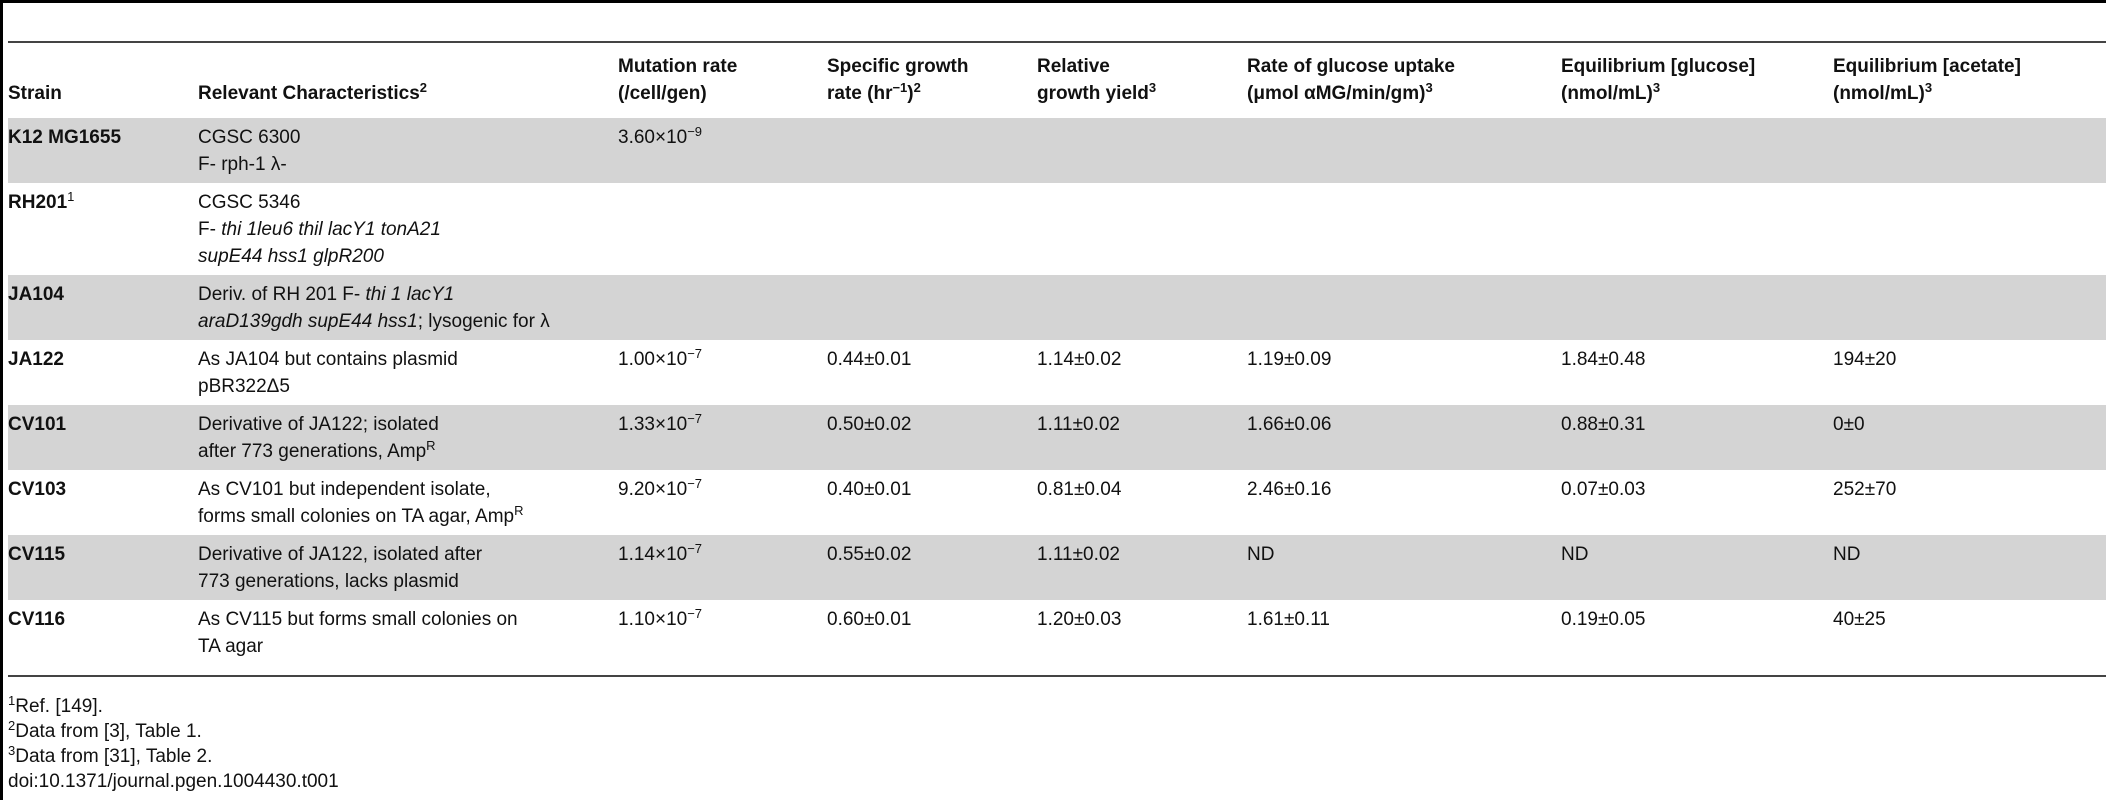  Describe the element at coordinates (105, 729) in the screenshot. I see `footnote-2: 2Data from [3], Table 1.` at that location.